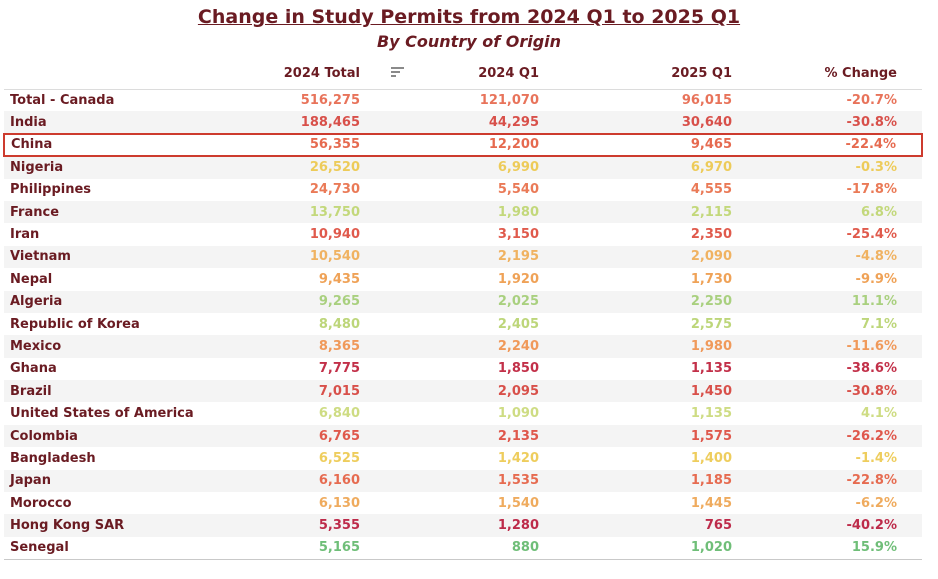 The image size is (938, 579). Describe the element at coordinates (518, 503) in the screenshot. I see `q1-2024-cell: 1,540` at that location.